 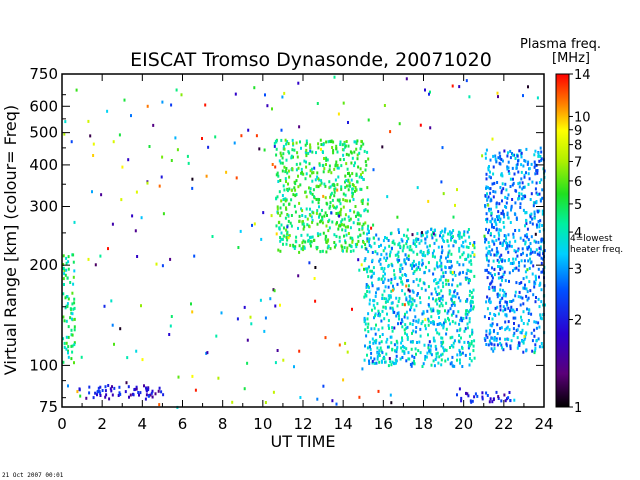 I want to click on colorbar-tick-label: 4, so click(x=578, y=233).